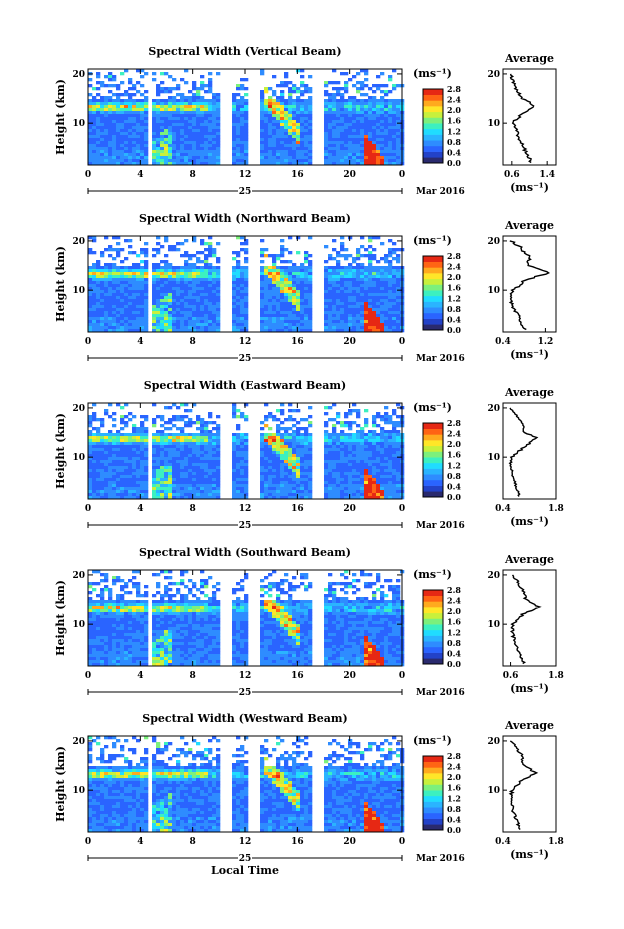 The width and height of the screenshot is (624, 929). Describe the element at coordinates (512, 175) in the screenshot. I see `average-x-tick-label: 0.6` at that location.